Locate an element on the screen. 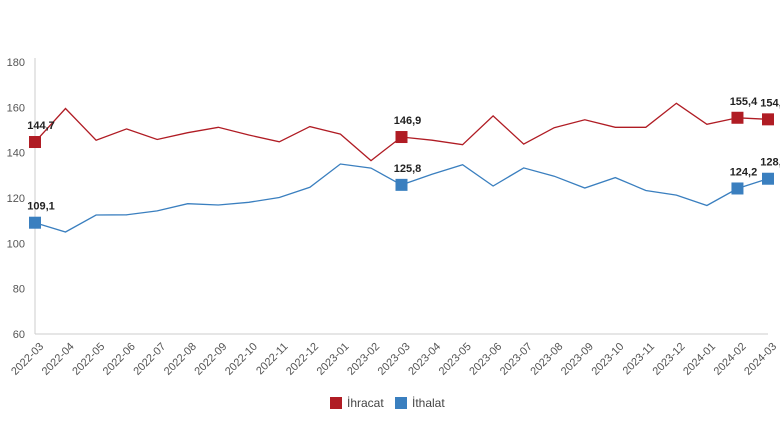 The width and height of the screenshot is (780, 440). x-tick-label: 2023-08 is located at coordinates (546, 359).